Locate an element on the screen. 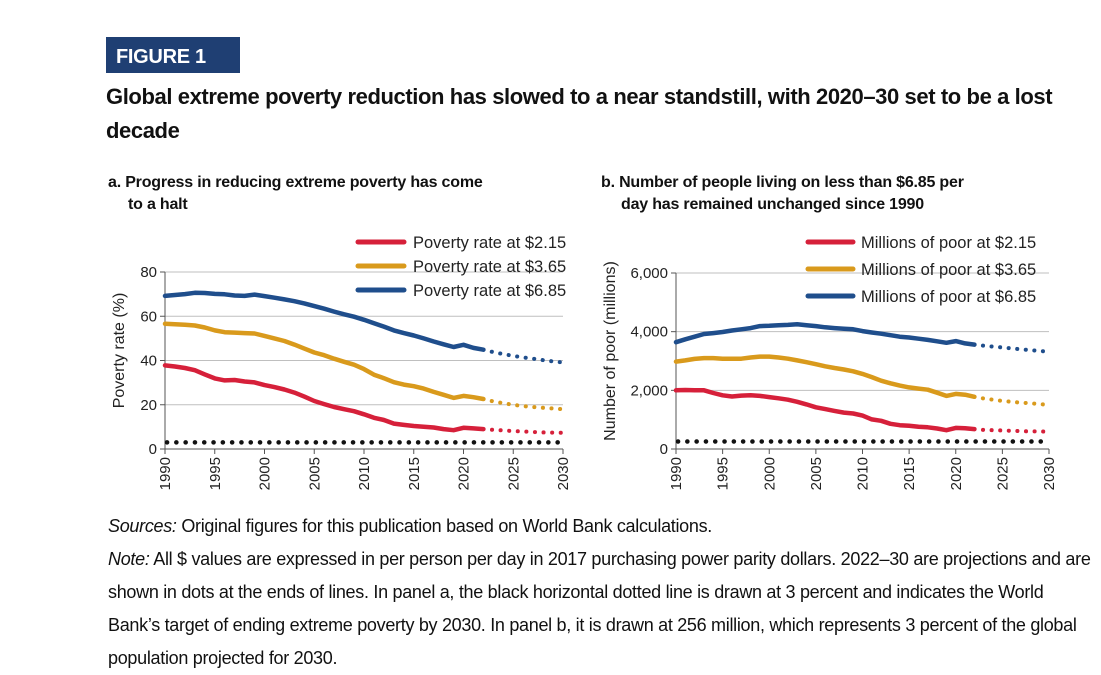 Image resolution: width=1101 pixels, height=675 pixels. panel-b-xtick-label: 2005 is located at coordinates (816, 473).